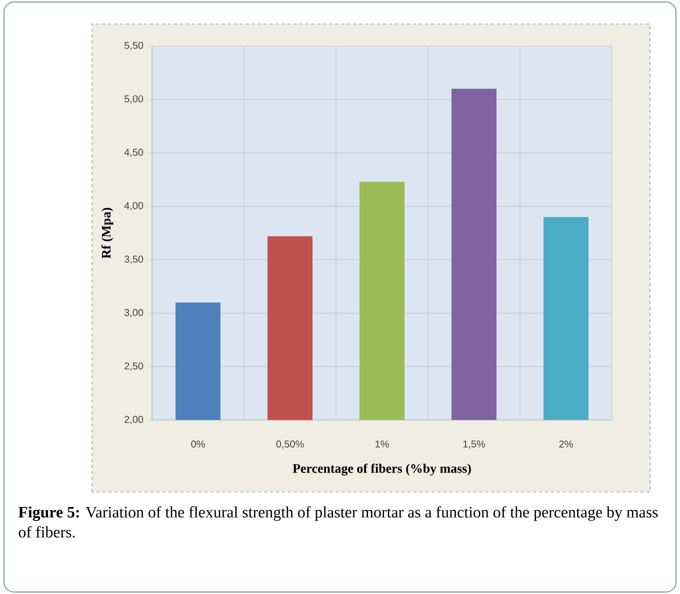 This screenshot has height=594, width=680. I want to click on y-tick-label: 3,00, so click(134, 313).